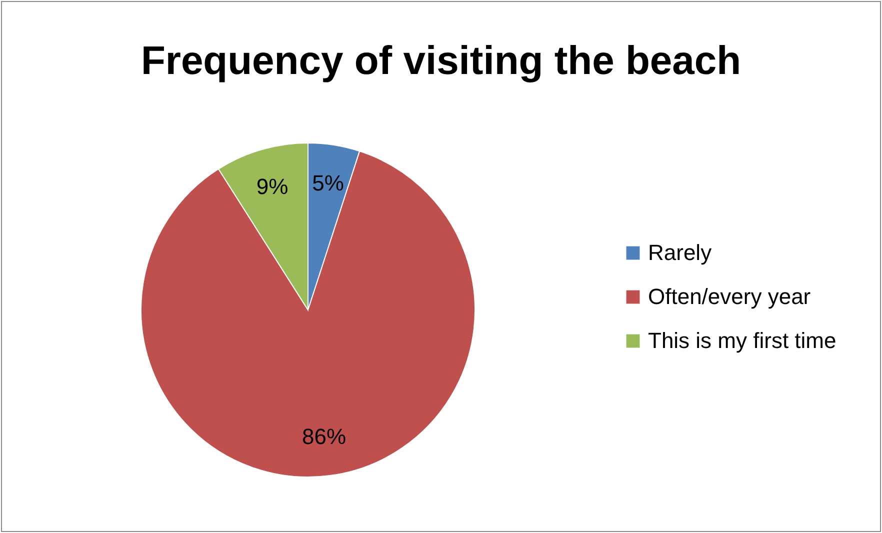  What do you see at coordinates (328, 183) in the screenshot?
I see `data-label: 5%` at bounding box center [328, 183].